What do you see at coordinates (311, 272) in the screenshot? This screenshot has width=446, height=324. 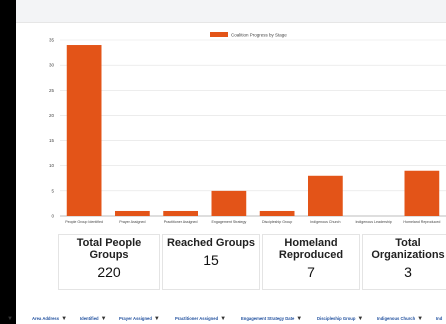 I see `stat-value: 7` at bounding box center [311, 272].